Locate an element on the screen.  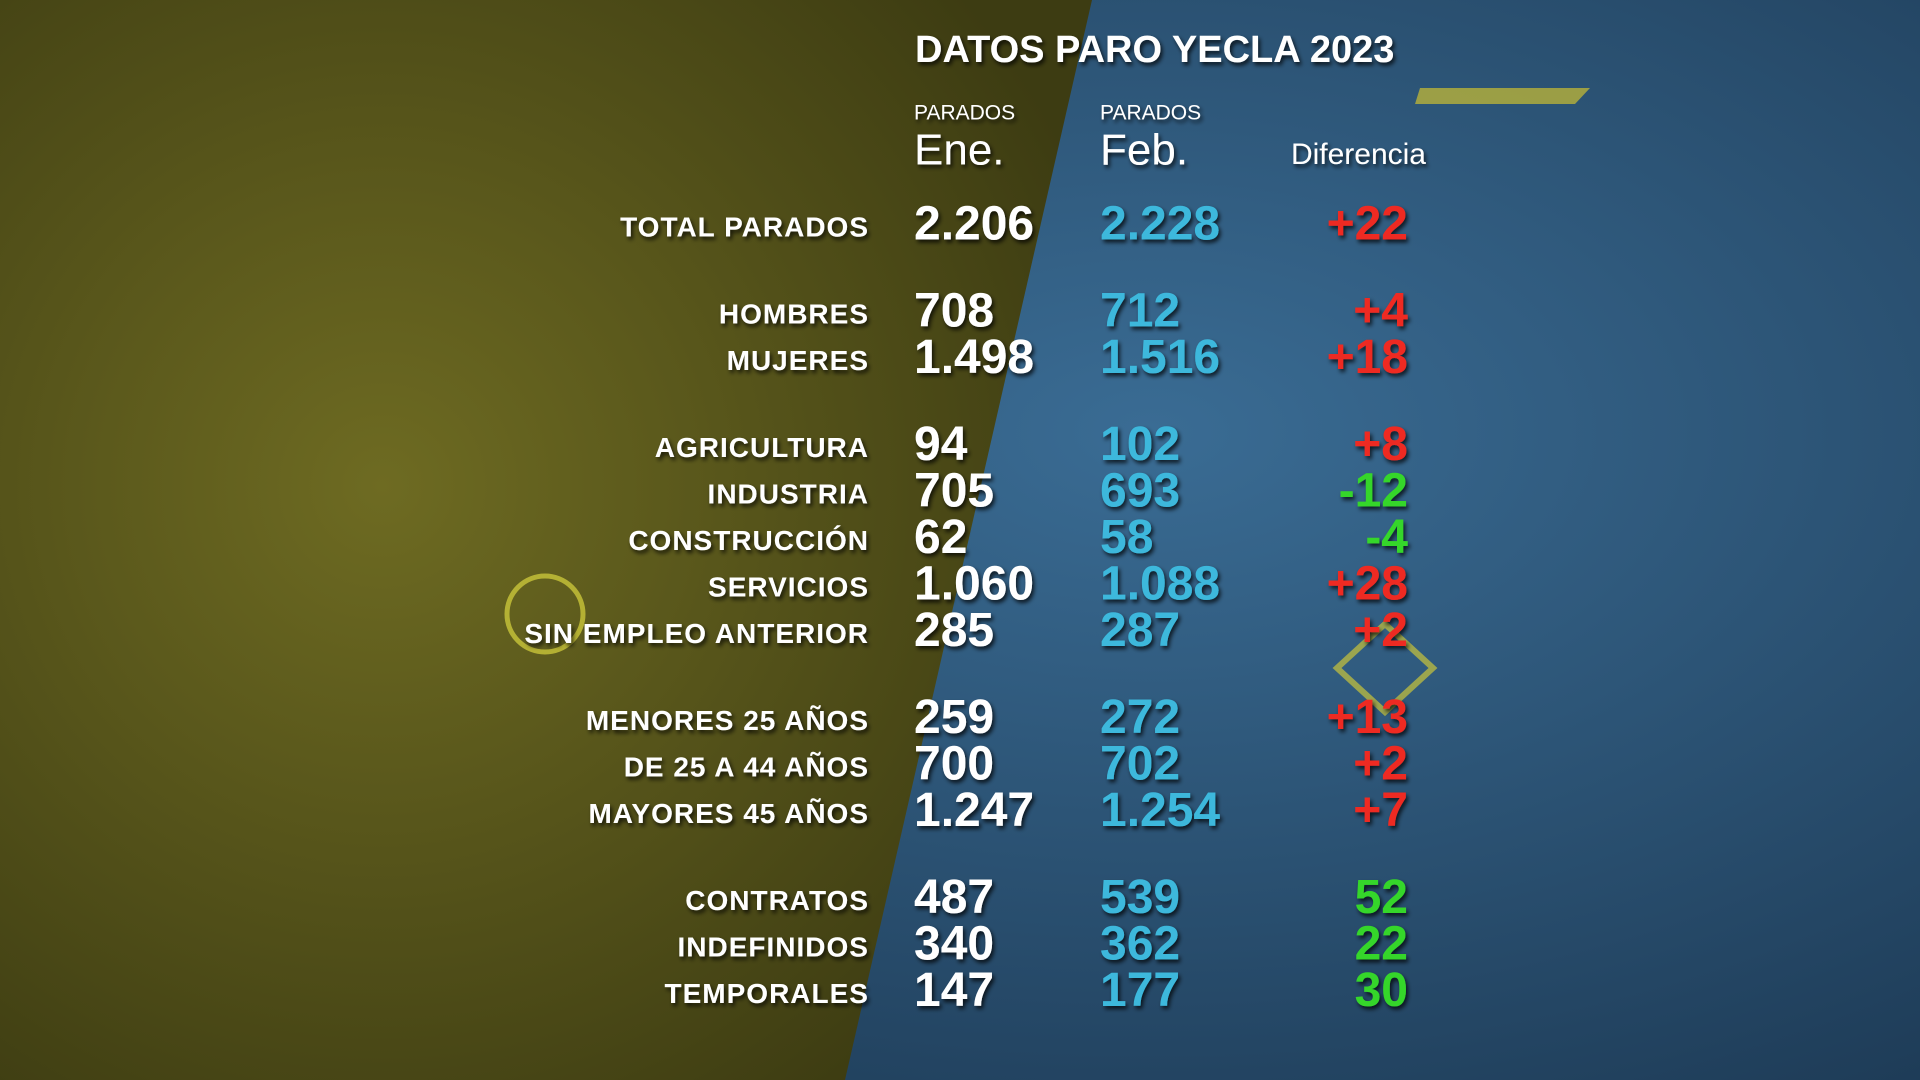
value-diff: 22 is located at coordinates (1381, 944).